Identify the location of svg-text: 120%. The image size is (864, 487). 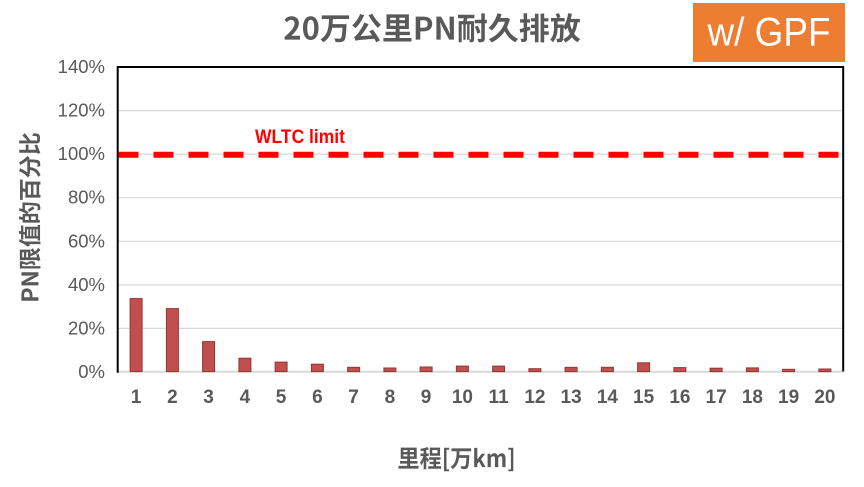
(81, 110).